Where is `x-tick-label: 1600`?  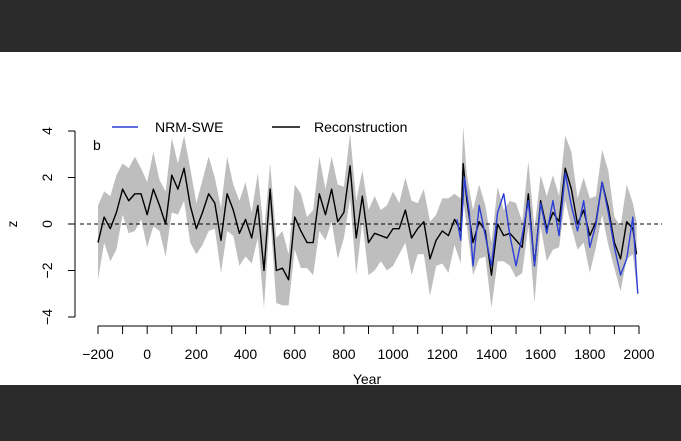
x-tick-label: 1600 is located at coordinates (540, 354).